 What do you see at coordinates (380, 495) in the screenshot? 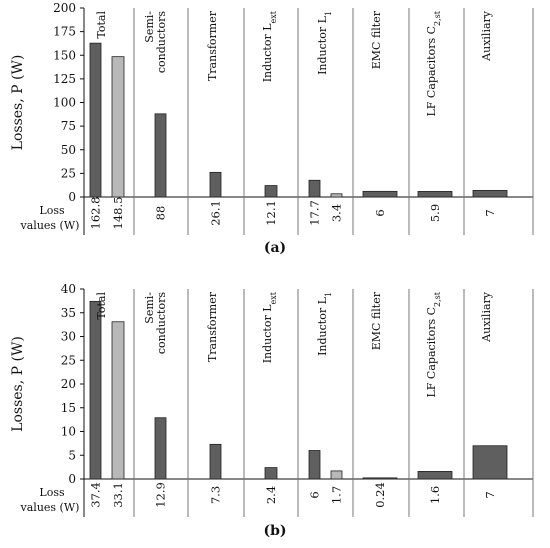
I see `data-label: 0.24` at bounding box center [380, 495].